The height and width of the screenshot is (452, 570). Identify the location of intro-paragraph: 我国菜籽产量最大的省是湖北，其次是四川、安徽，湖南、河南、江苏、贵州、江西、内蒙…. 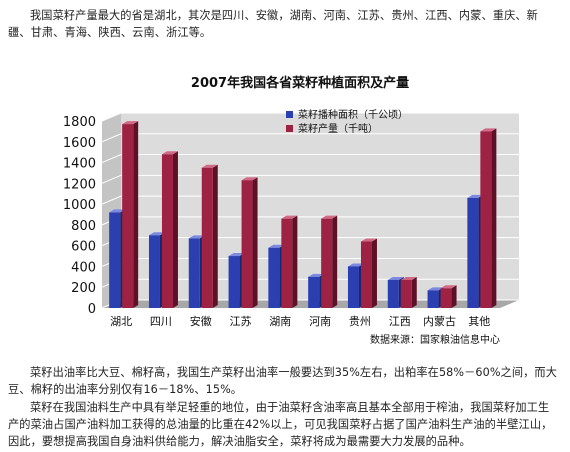
(273, 24).